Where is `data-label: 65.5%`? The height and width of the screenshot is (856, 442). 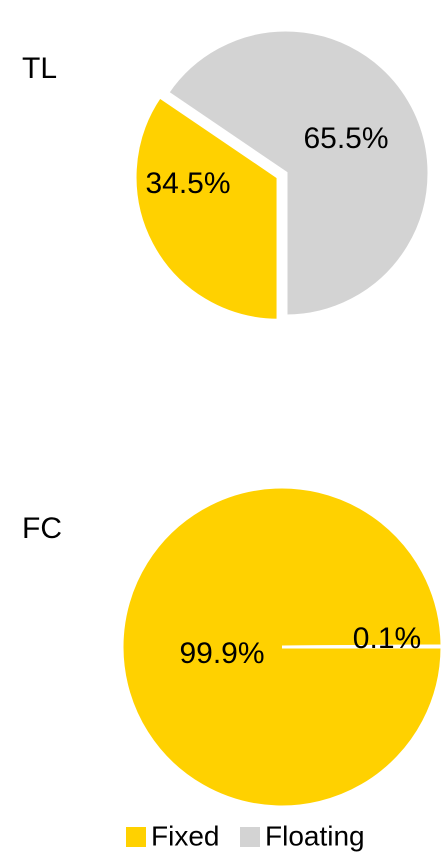
data-label: 65.5% is located at coordinates (345, 138).